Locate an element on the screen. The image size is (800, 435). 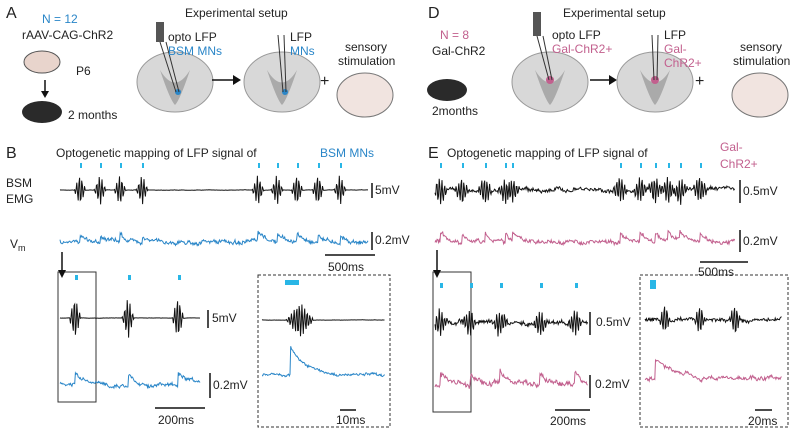
panel-letter: D is located at coordinates (434, 13).